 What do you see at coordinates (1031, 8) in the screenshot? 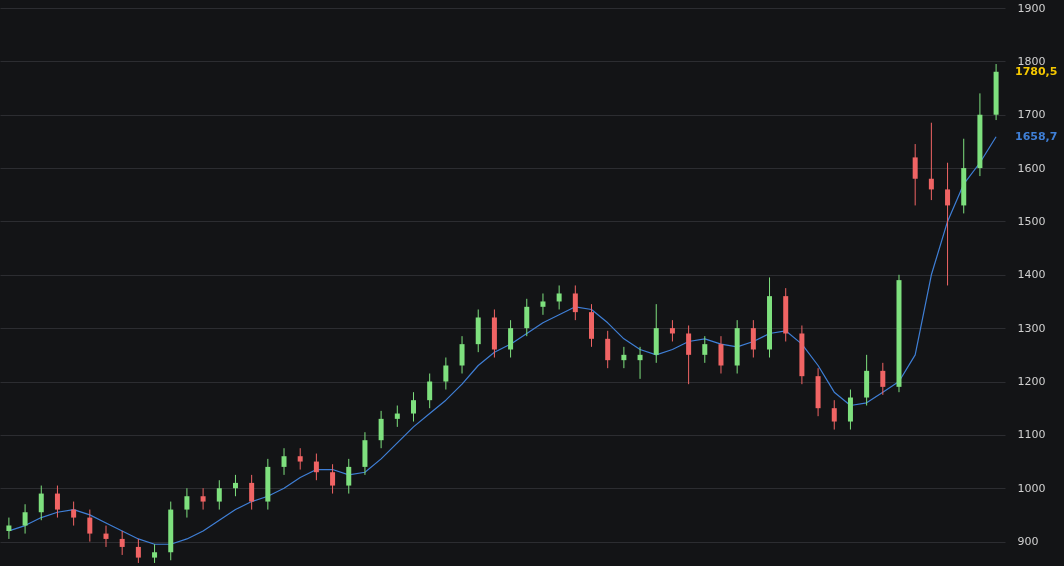
I see `y-tick-label: 1900` at bounding box center [1031, 8].